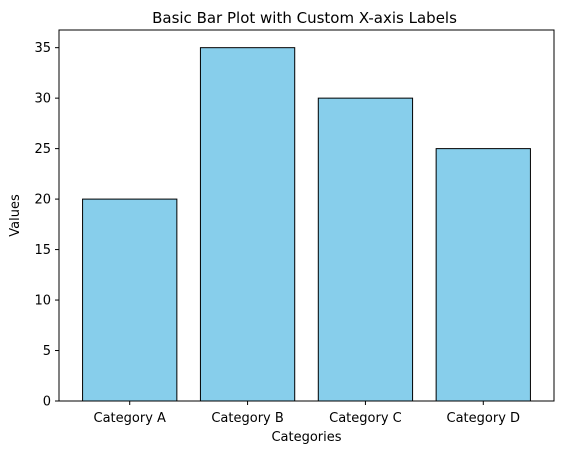  I want to click on y-tick-label: 5, so click(47, 351).